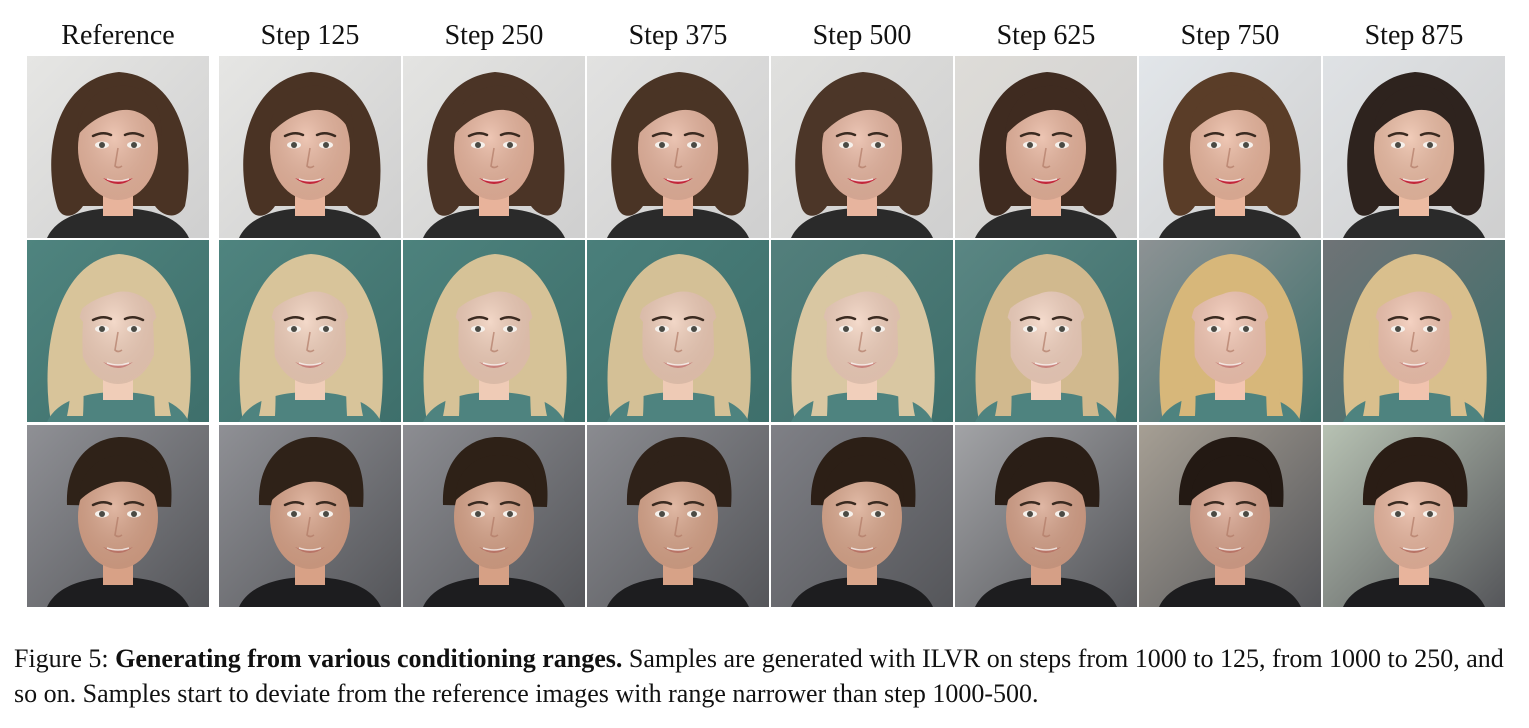 The image size is (1529, 728). I want to click on column-header-4: Step 500, so click(862, 35).